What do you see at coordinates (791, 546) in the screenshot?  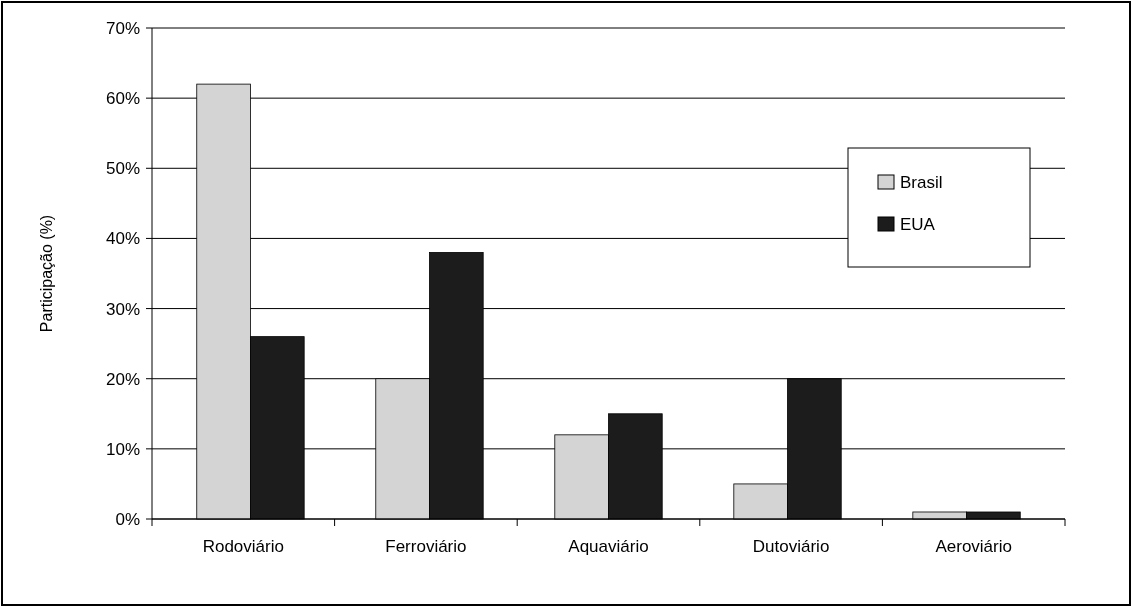 I see `x-tick-label: Dutoviário` at bounding box center [791, 546].